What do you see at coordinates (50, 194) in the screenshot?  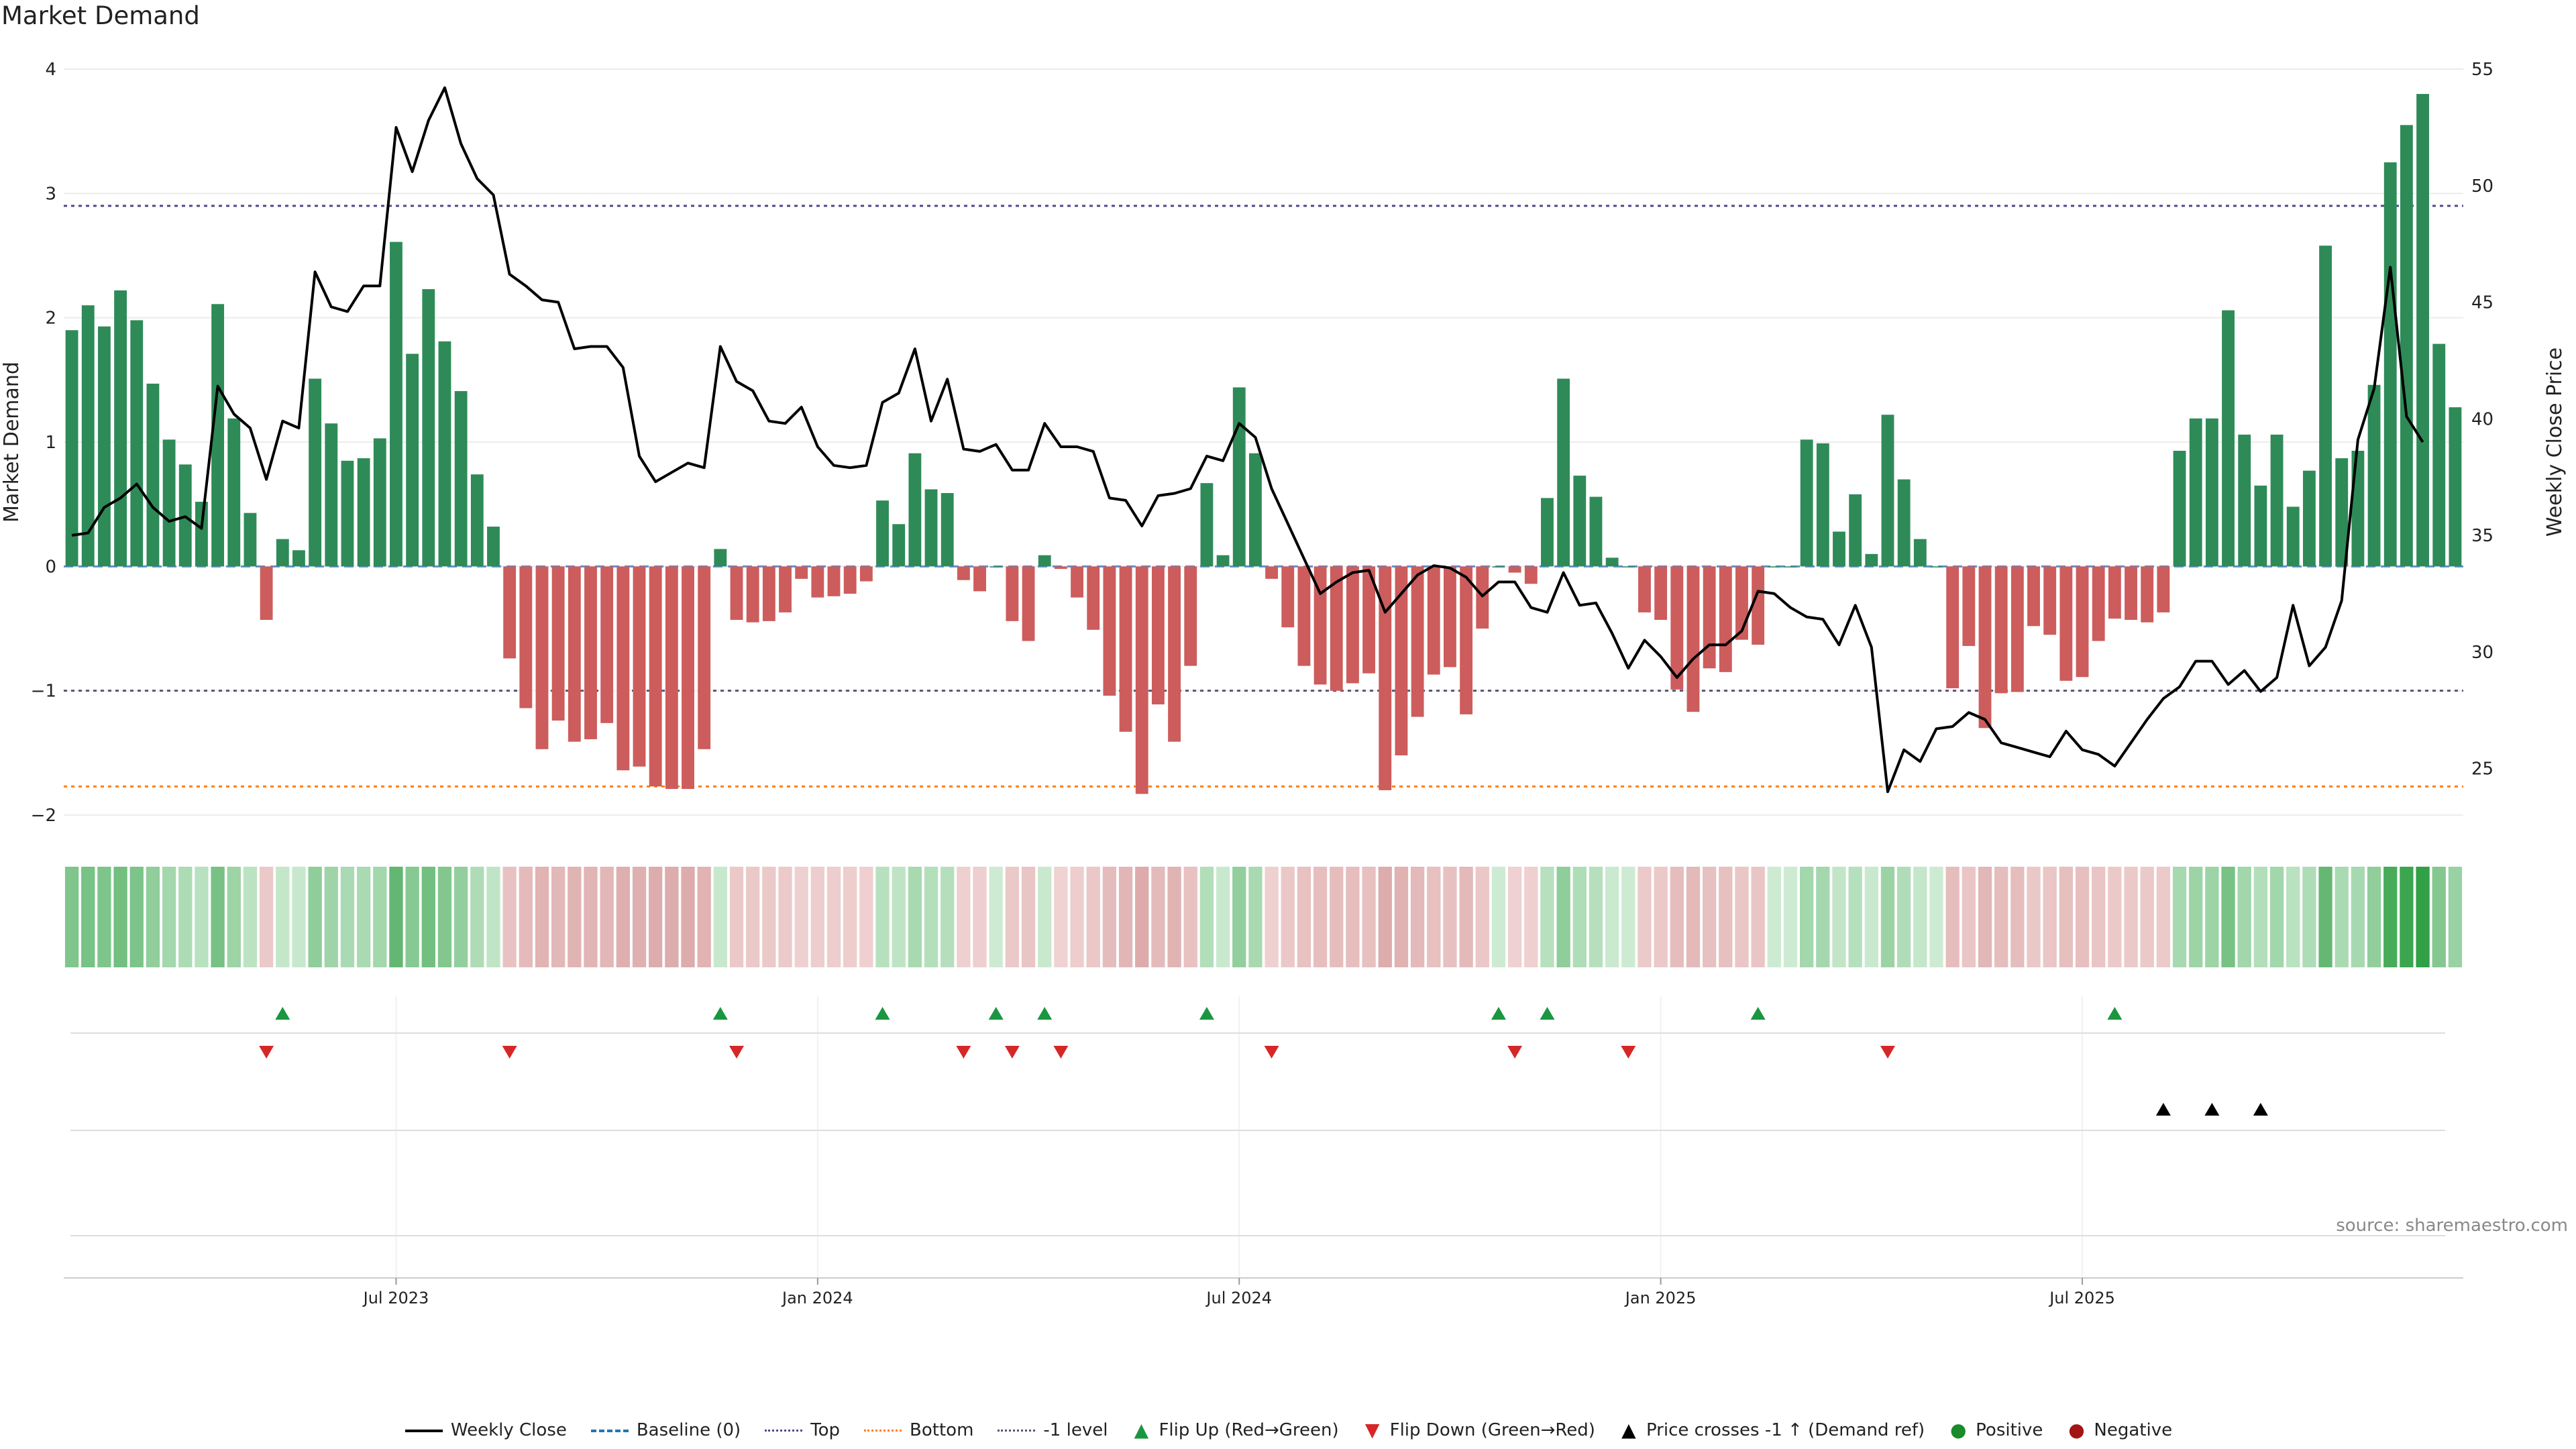 I see `y-tick-label: 3` at bounding box center [50, 194].